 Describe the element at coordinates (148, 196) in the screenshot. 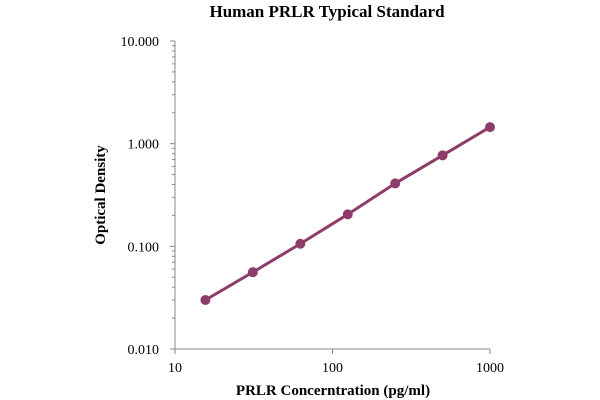

I see `y-axis-ticks: 0.010 0.100 1.000 10.000` at that location.